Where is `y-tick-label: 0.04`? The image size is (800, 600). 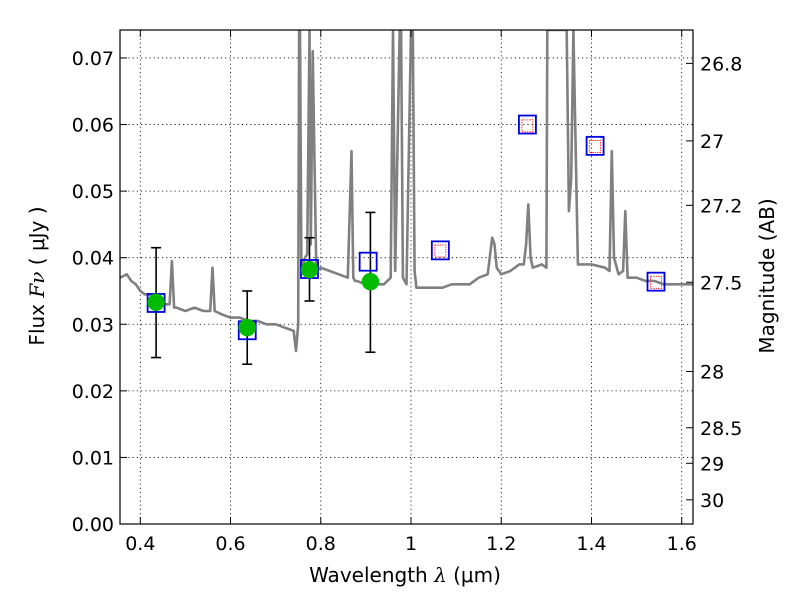 y-tick-label: 0.04 is located at coordinates (93, 259).